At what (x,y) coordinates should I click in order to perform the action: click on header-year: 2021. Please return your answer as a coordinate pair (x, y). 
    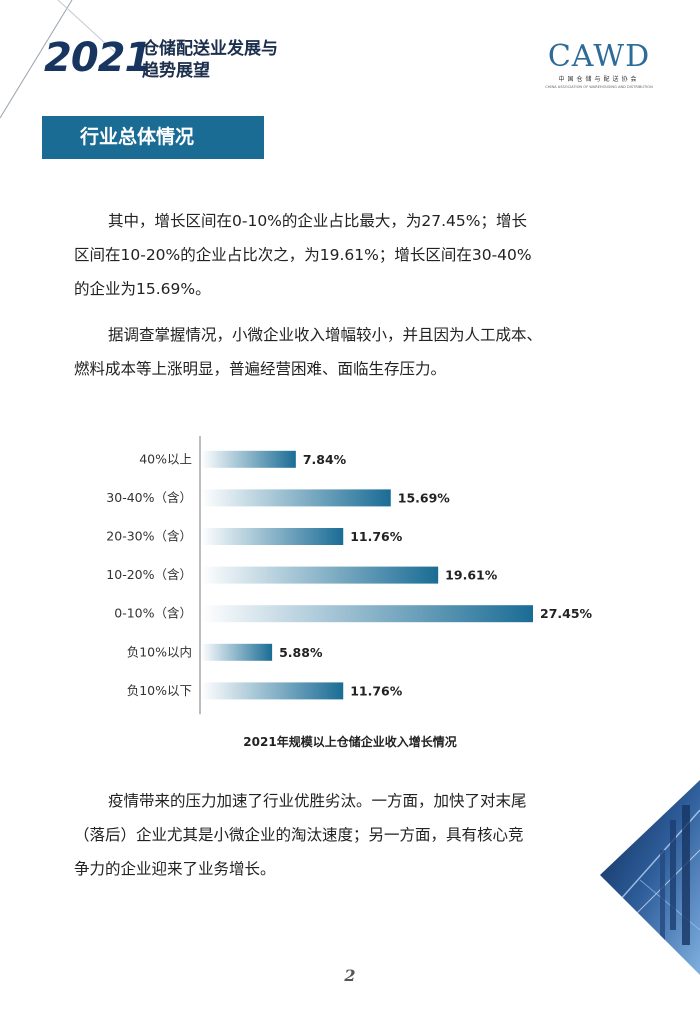
    Looking at the image, I should click on (98, 58).